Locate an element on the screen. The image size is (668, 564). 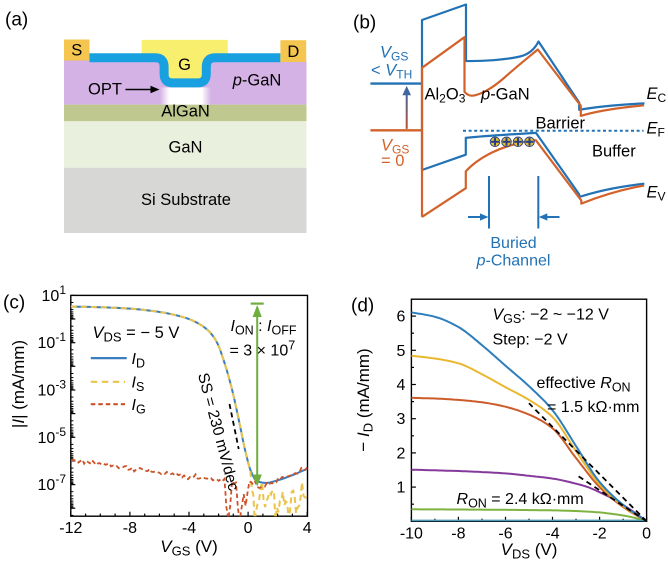
svg-text: (b) is located at coordinates (364, 23).